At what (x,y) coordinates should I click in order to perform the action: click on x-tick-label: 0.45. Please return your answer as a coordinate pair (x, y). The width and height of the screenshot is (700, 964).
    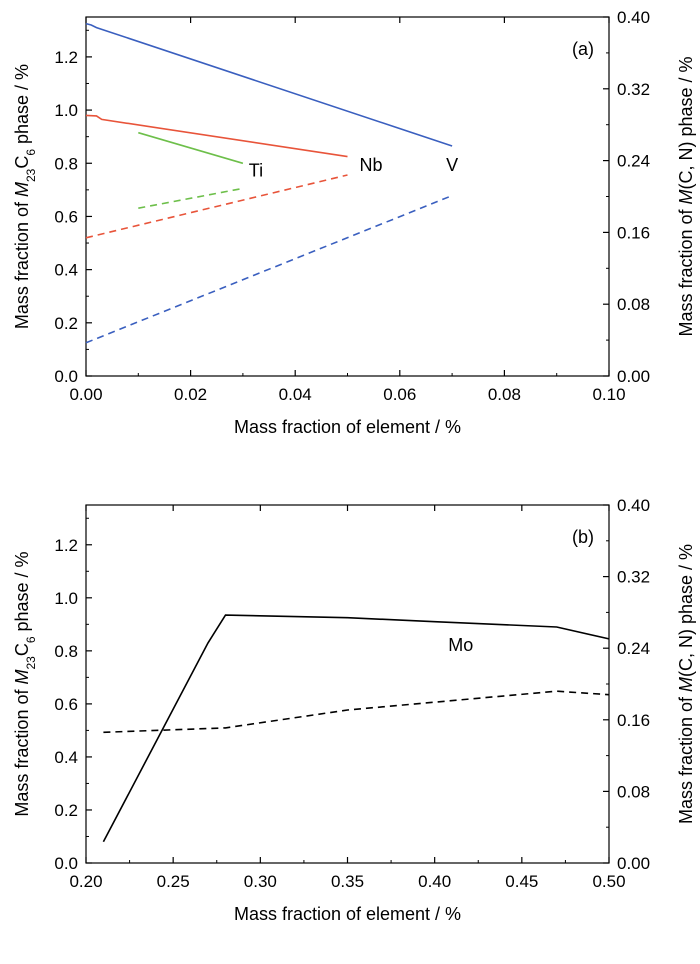
    Looking at the image, I should click on (521, 881).